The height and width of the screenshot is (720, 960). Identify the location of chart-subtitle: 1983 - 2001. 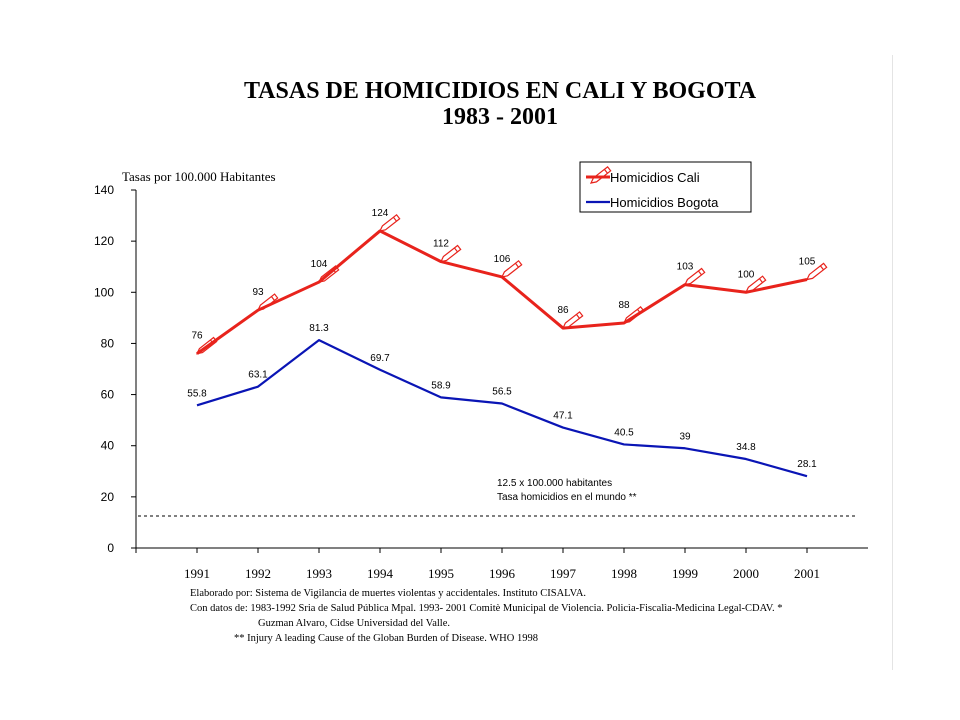
(500, 117).